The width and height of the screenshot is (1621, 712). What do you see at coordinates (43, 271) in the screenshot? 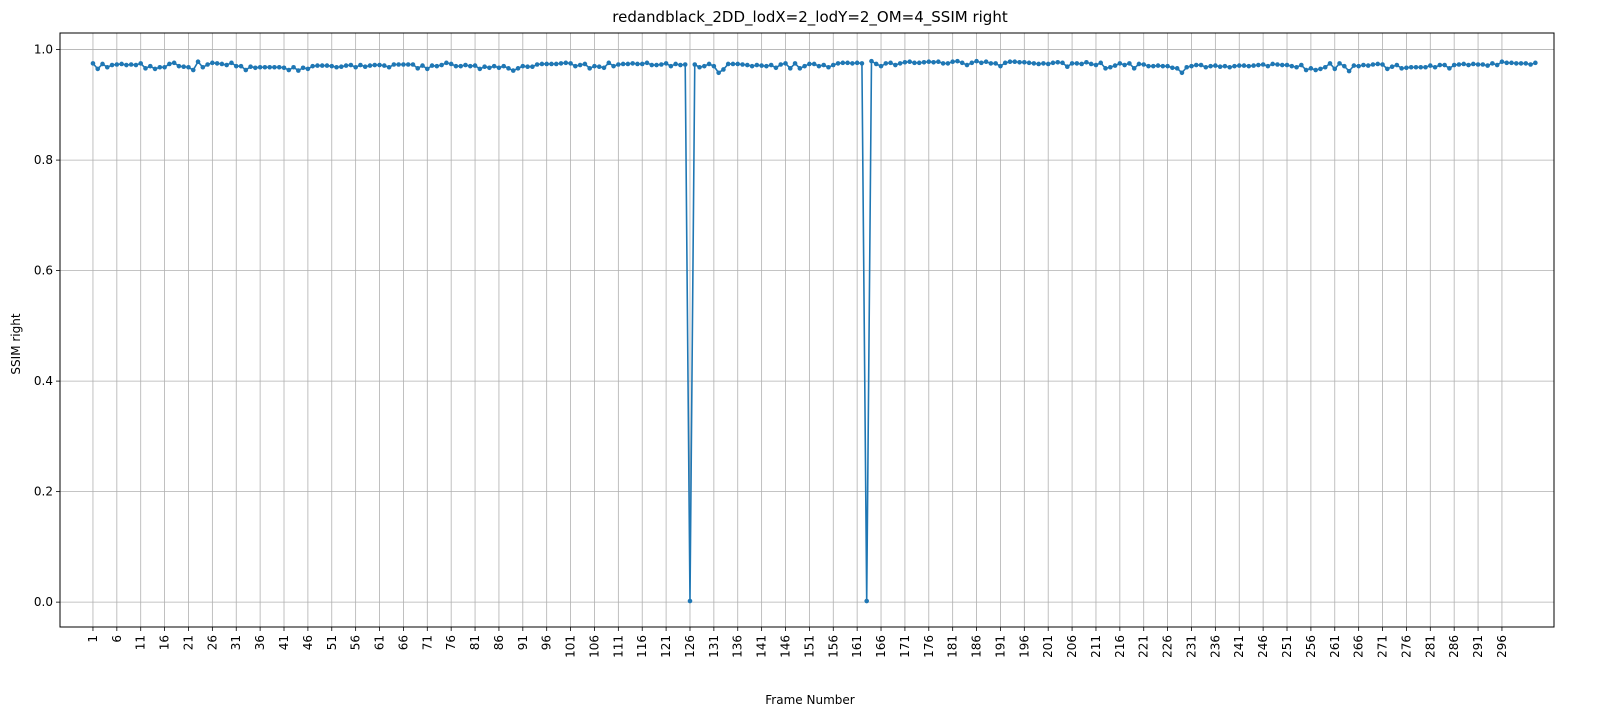
I see `y-tick-label: 0.6` at bounding box center [43, 271].